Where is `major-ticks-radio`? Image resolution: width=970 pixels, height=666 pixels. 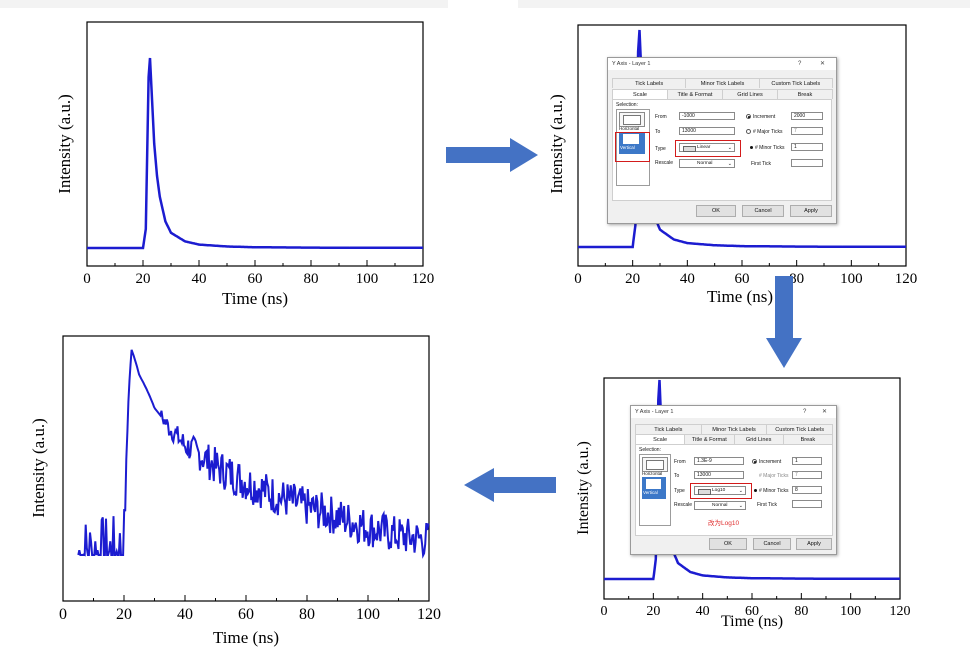 major-ticks-radio is located at coordinates (748, 131).